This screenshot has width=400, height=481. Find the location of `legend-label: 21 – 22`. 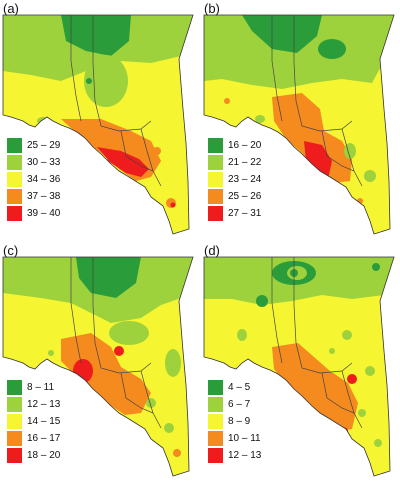

legend-label: 21 – 22 is located at coordinates (245, 162).